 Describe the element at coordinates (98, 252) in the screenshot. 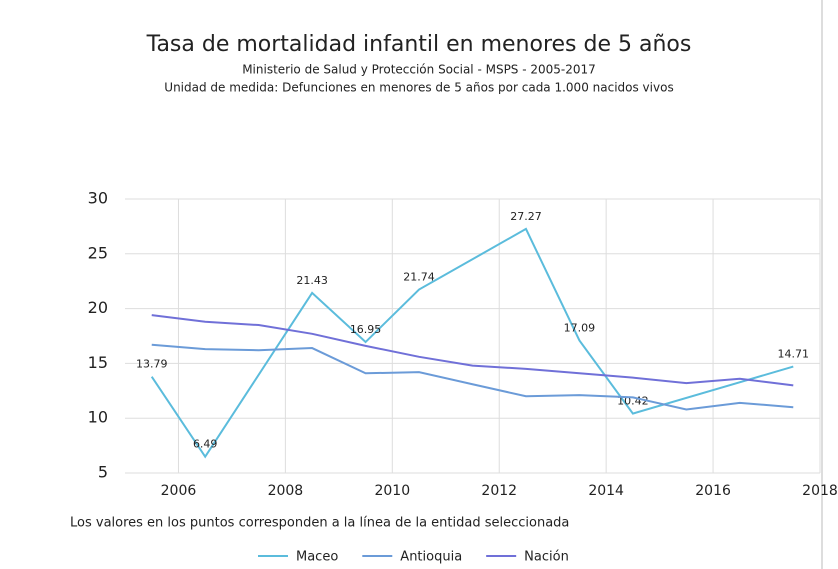

I see `y-tick-label: 25` at that location.